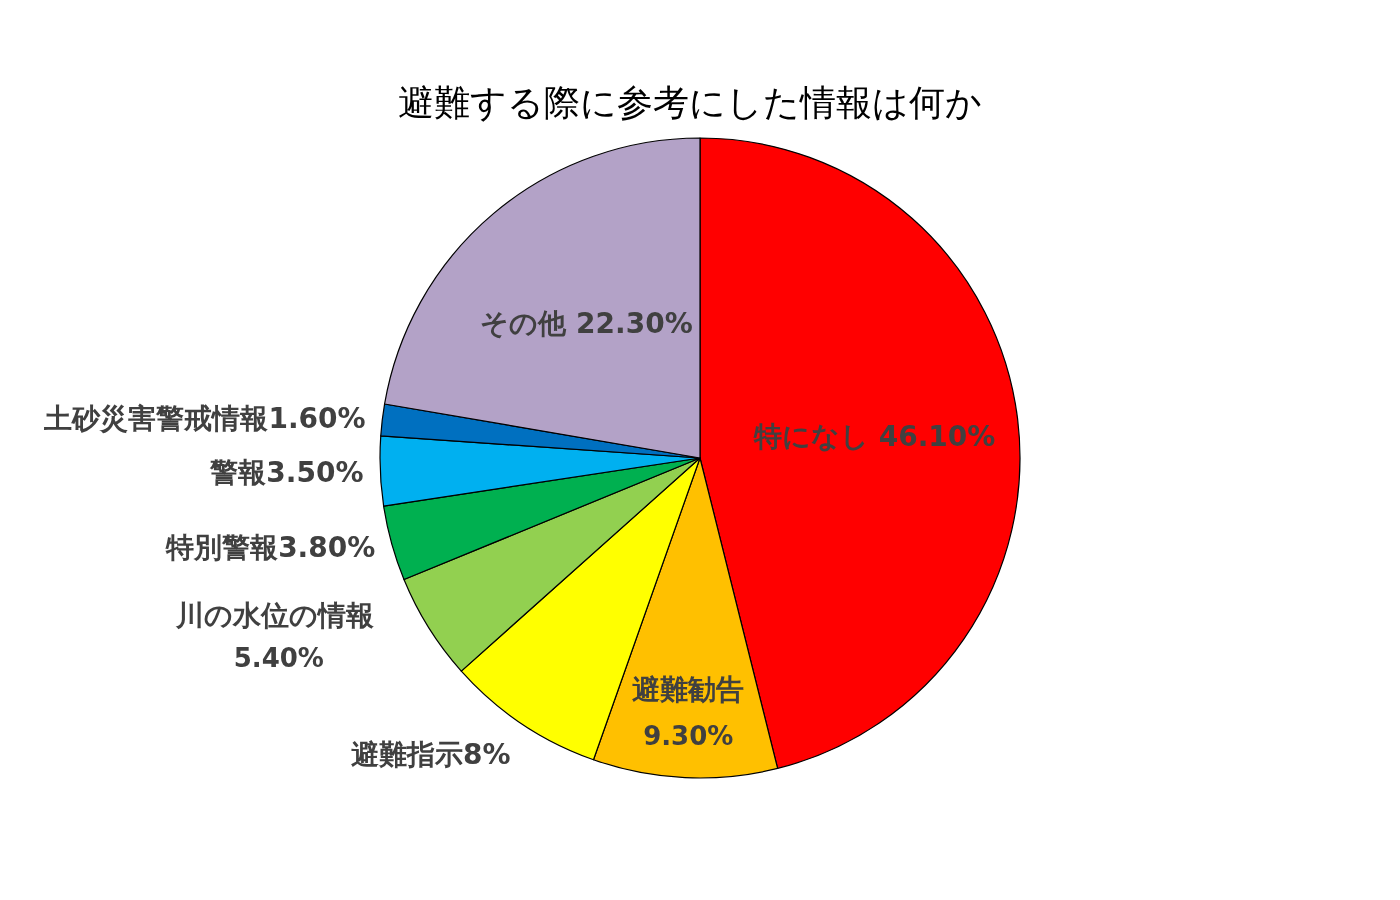  Describe the element at coordinates (688, 690) in the screenshot. I see `slice-label: 避難勧告` at that location.